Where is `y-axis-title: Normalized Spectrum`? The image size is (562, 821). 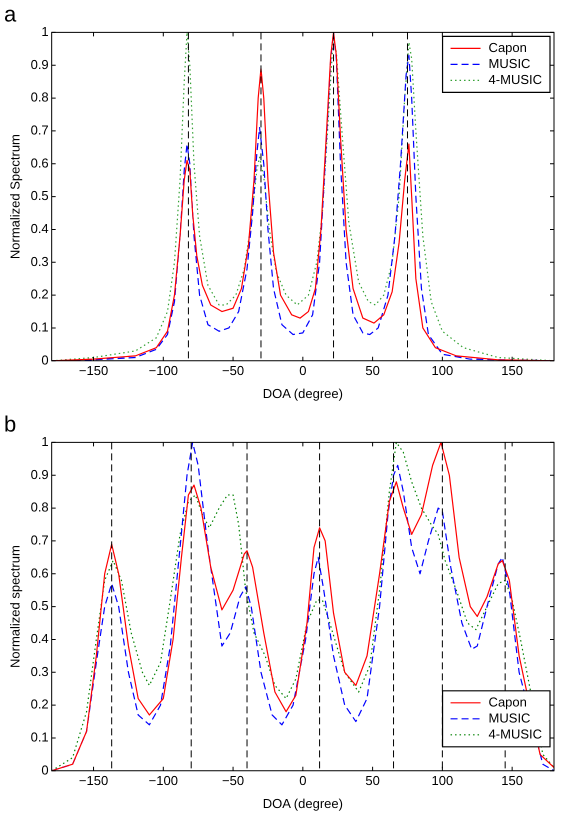 y-axis-title: Normalized Spectrum is located at coordinates (14, 197).